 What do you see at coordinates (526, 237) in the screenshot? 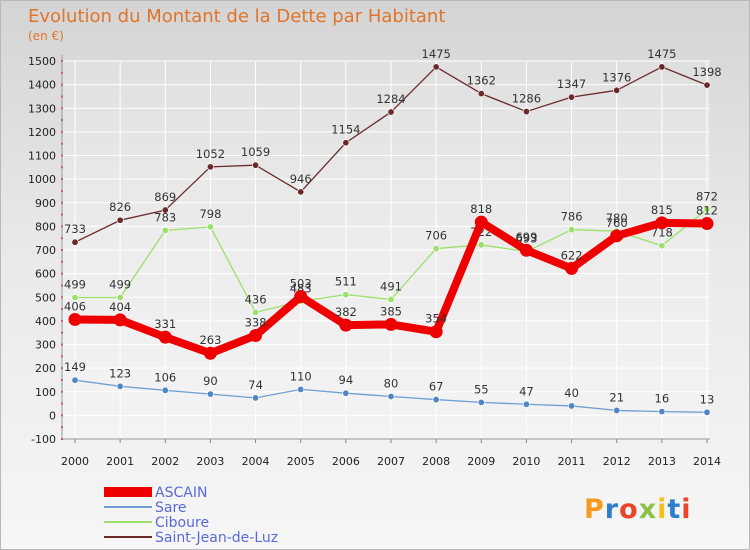
I see `data-label-ascain: 699` at bounding box center [526, 237].